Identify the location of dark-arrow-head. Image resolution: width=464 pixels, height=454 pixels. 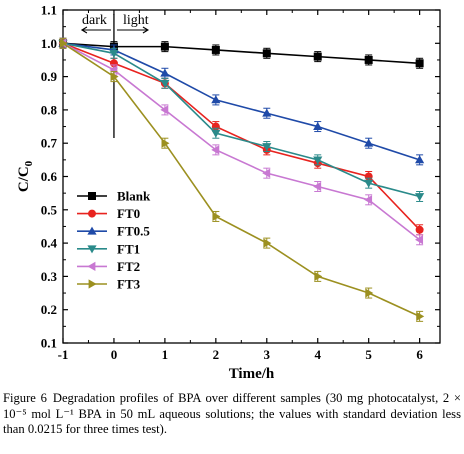
(84, 30).